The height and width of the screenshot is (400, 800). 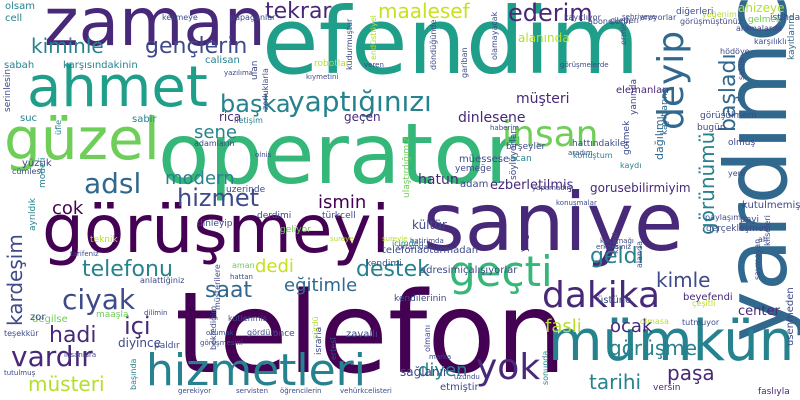 What do you see at coordinates (100, 65) in the screenshot?
I see `word: karşısındakinin` at bounding box center [100, 65].